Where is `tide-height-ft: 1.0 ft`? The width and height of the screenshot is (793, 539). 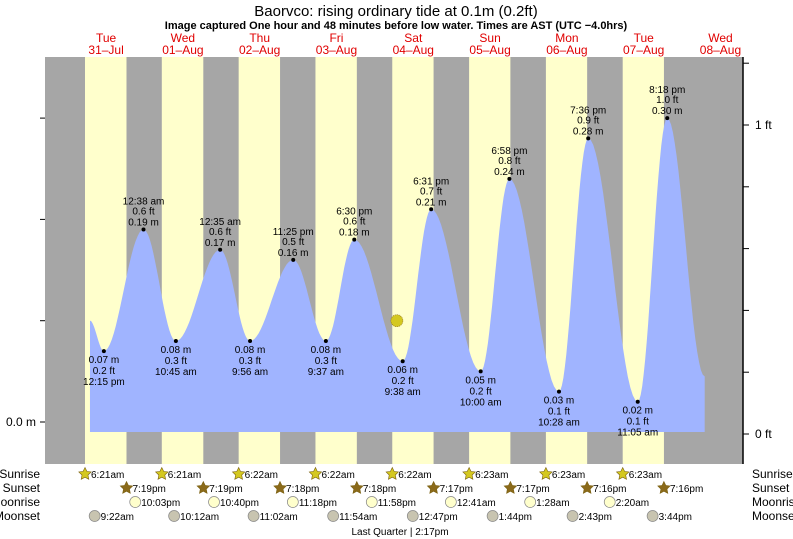
tide-height-ft: 1.0 ft is located at coordinates (667, 100).